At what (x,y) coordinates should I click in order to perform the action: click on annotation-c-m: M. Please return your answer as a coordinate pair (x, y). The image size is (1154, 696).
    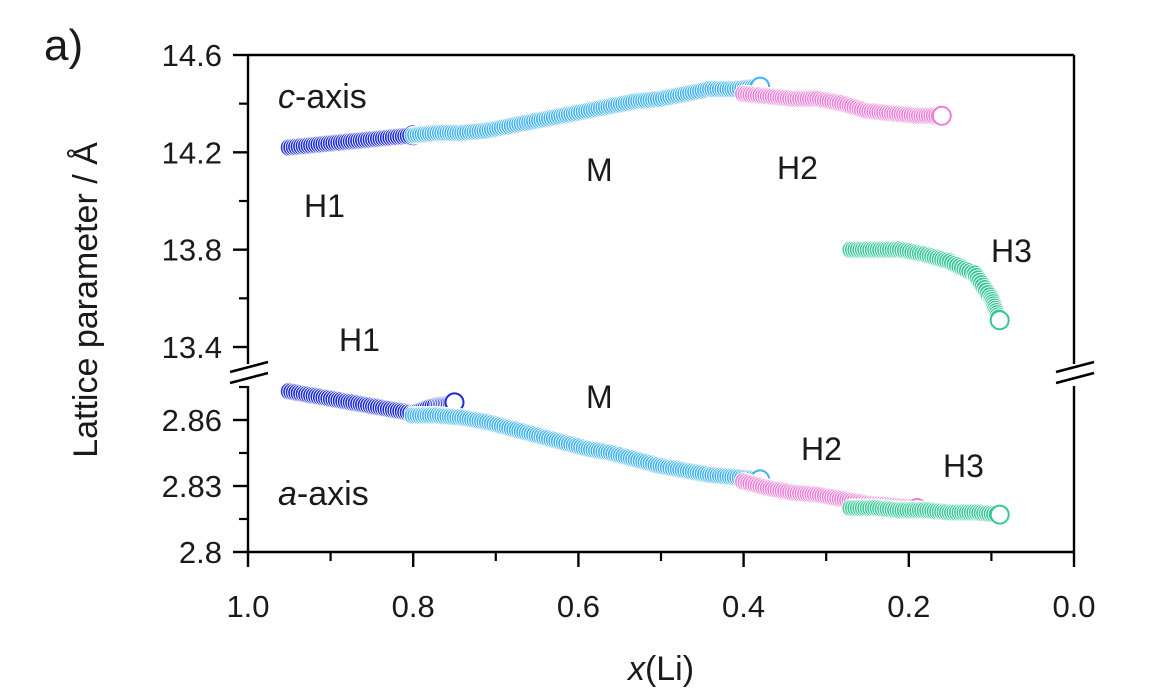
    Looking at the image, I should click on (599, 170).